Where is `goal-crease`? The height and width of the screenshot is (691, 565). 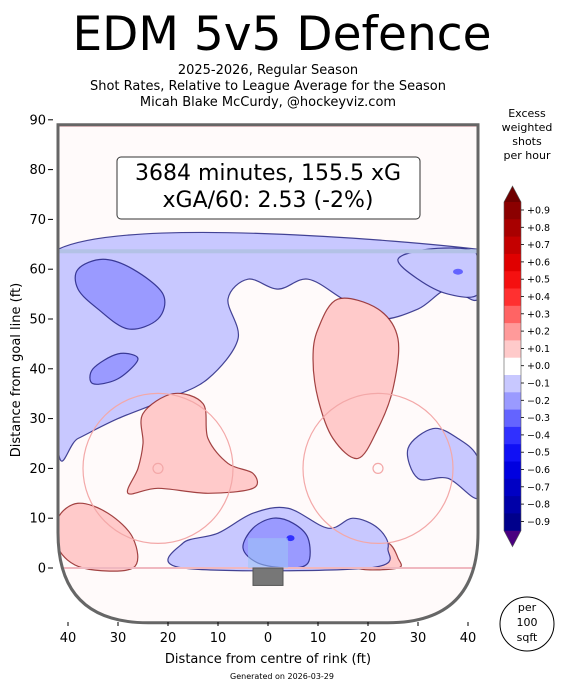
goal-crease is located at coordinates (268, 553).